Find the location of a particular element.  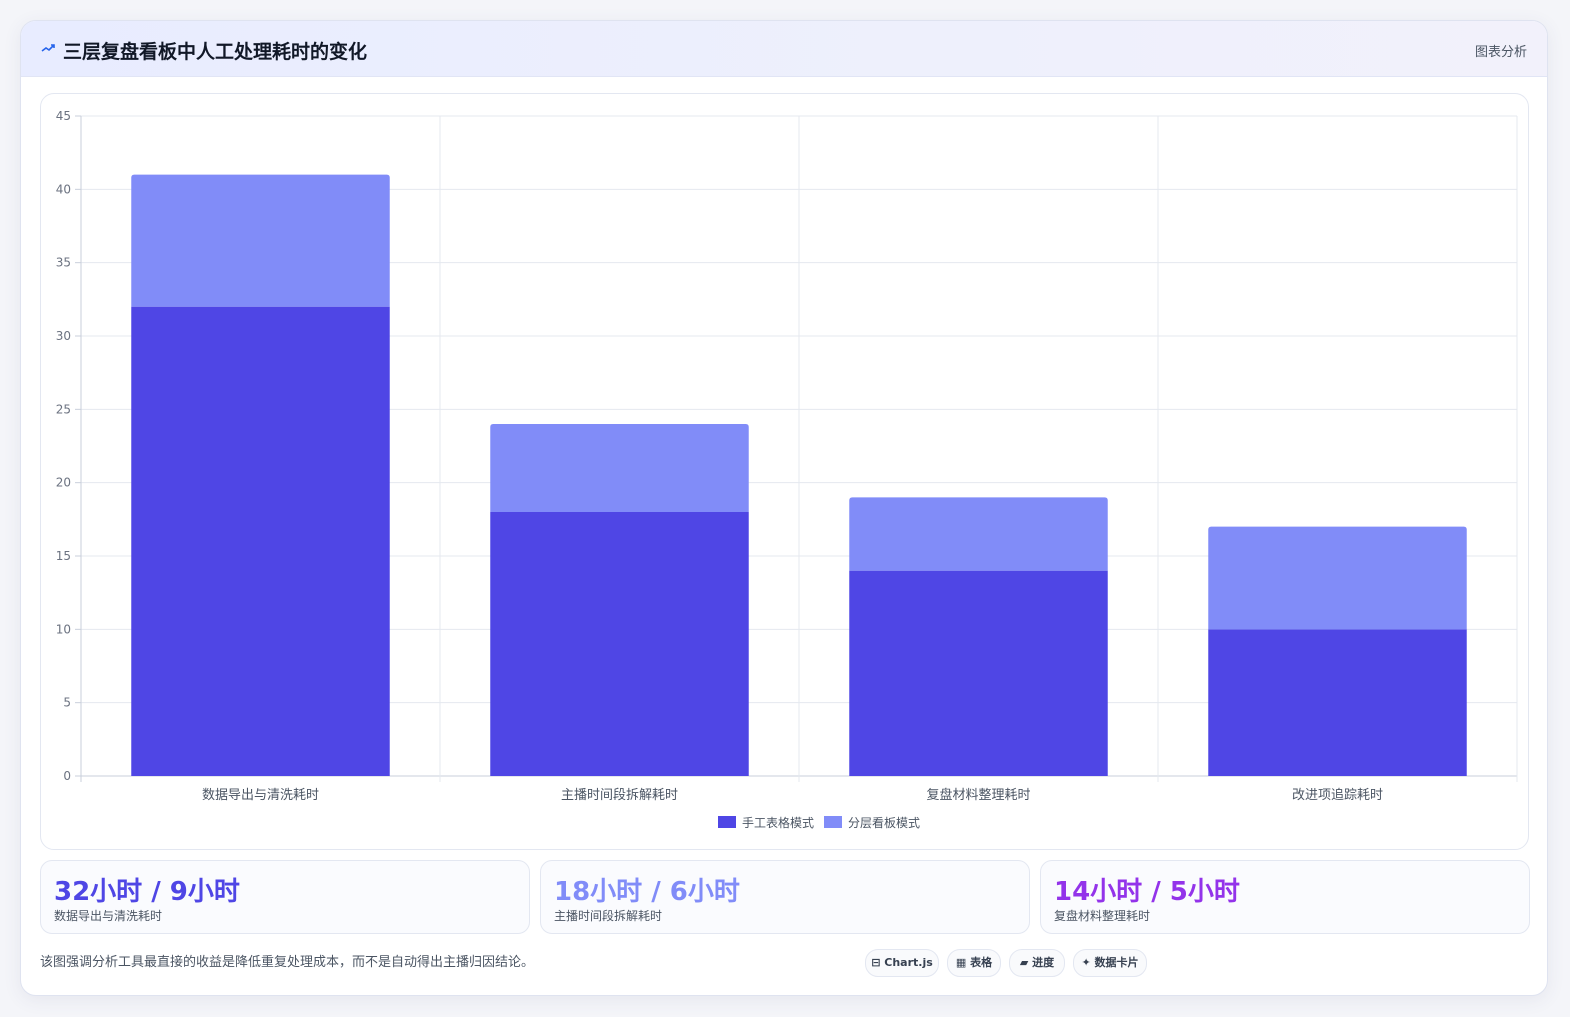

trend-line-icon is located at coordinates (48, 48).